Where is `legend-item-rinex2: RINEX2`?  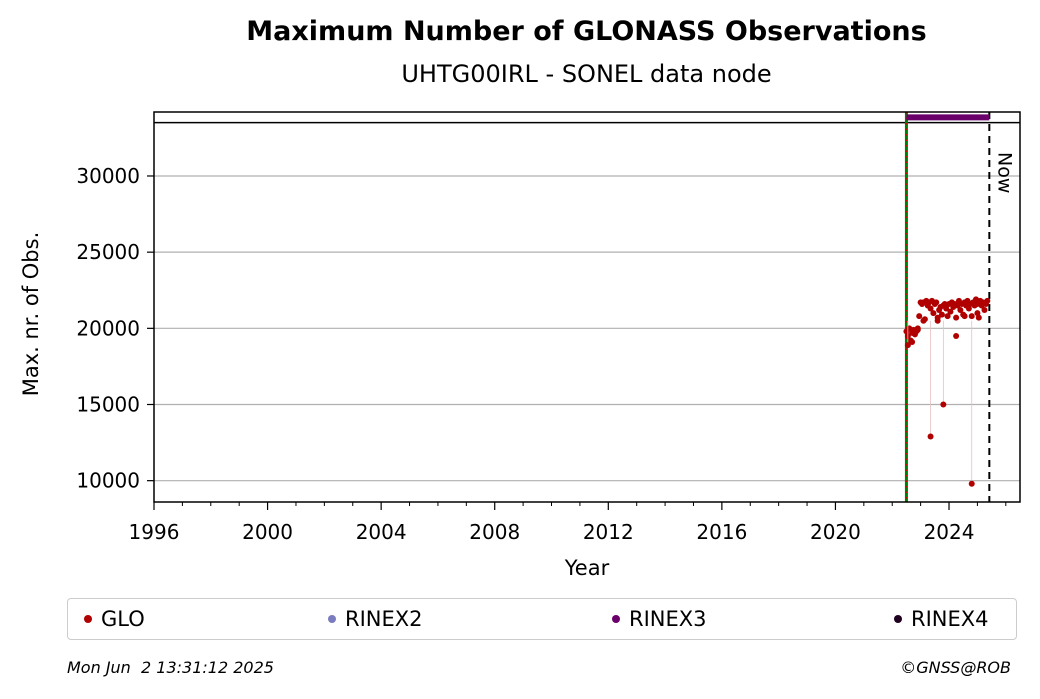 legend-item-rinex2: RINEX2 is located at coordinates (375, 619).